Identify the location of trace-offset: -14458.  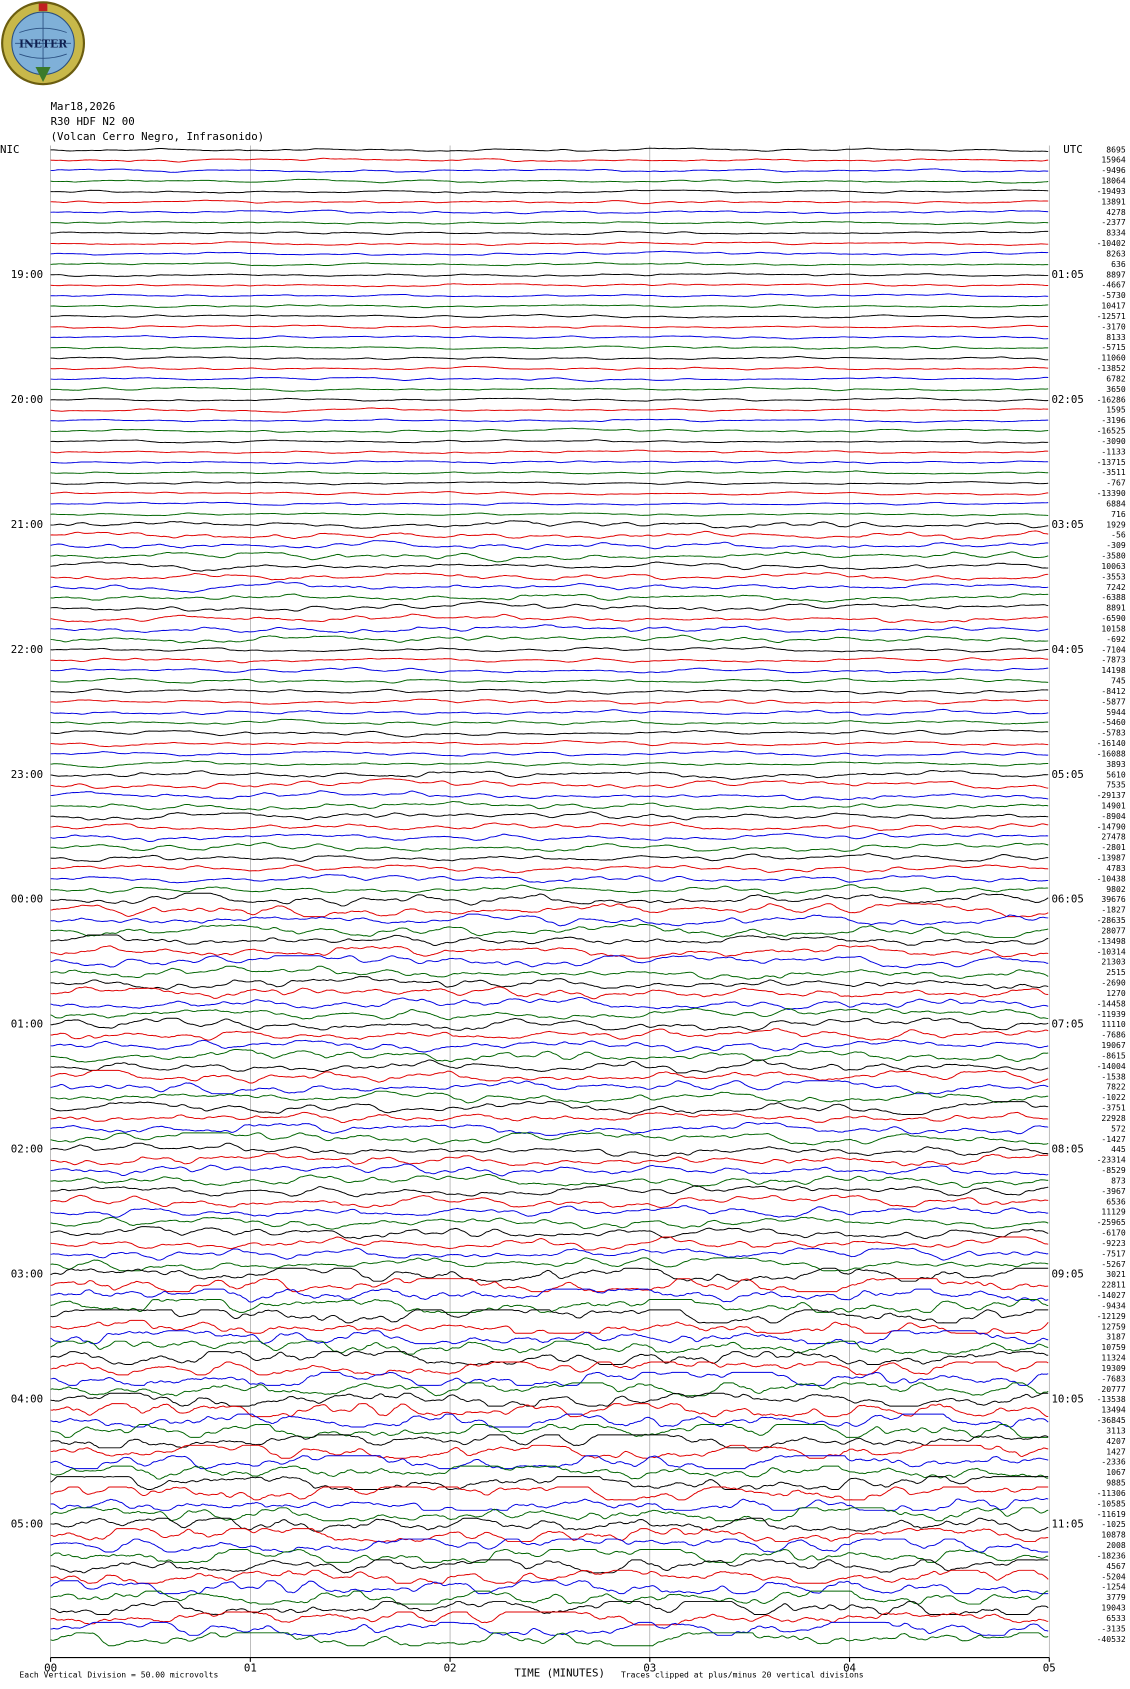
(1111, 1003).